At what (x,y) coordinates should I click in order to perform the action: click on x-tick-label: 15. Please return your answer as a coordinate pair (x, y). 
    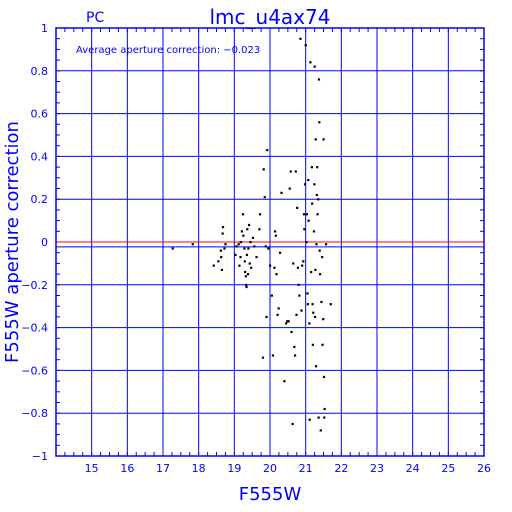
    Looking at the image, I should click on (92, 468).